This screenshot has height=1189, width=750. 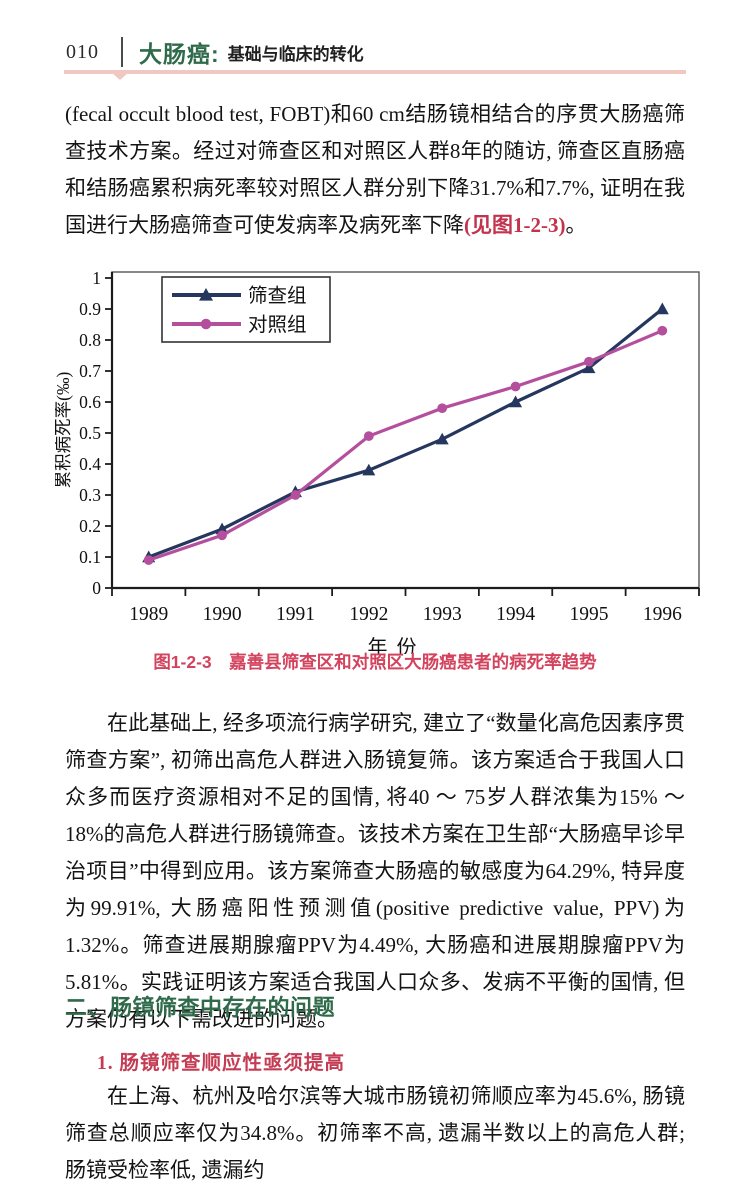 What do you see at coordinates (222, 614) in the screenshot?
I see `svg-text: 1990` at bounding box center [222, 614].